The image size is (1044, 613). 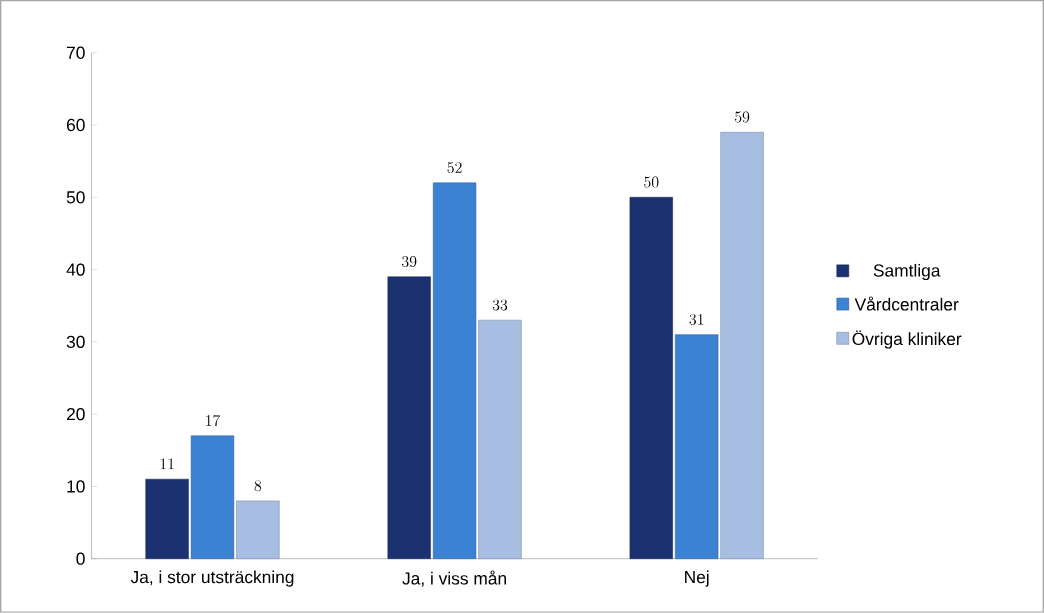 I want to click on y-tick-label: 60, so click(x=75, y=125).